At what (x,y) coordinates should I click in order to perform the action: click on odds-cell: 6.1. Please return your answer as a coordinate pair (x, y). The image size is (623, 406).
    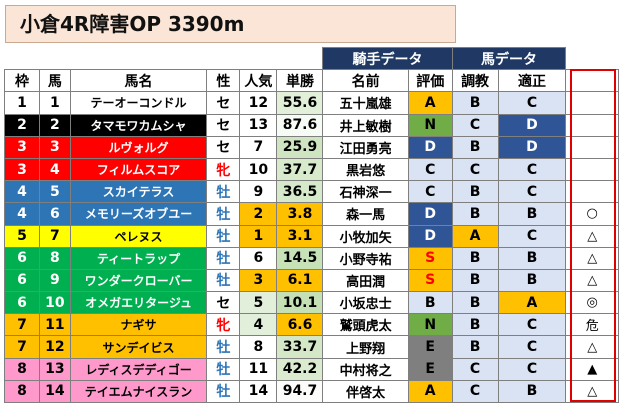
    Looking at the image, I should click on (300, 280).